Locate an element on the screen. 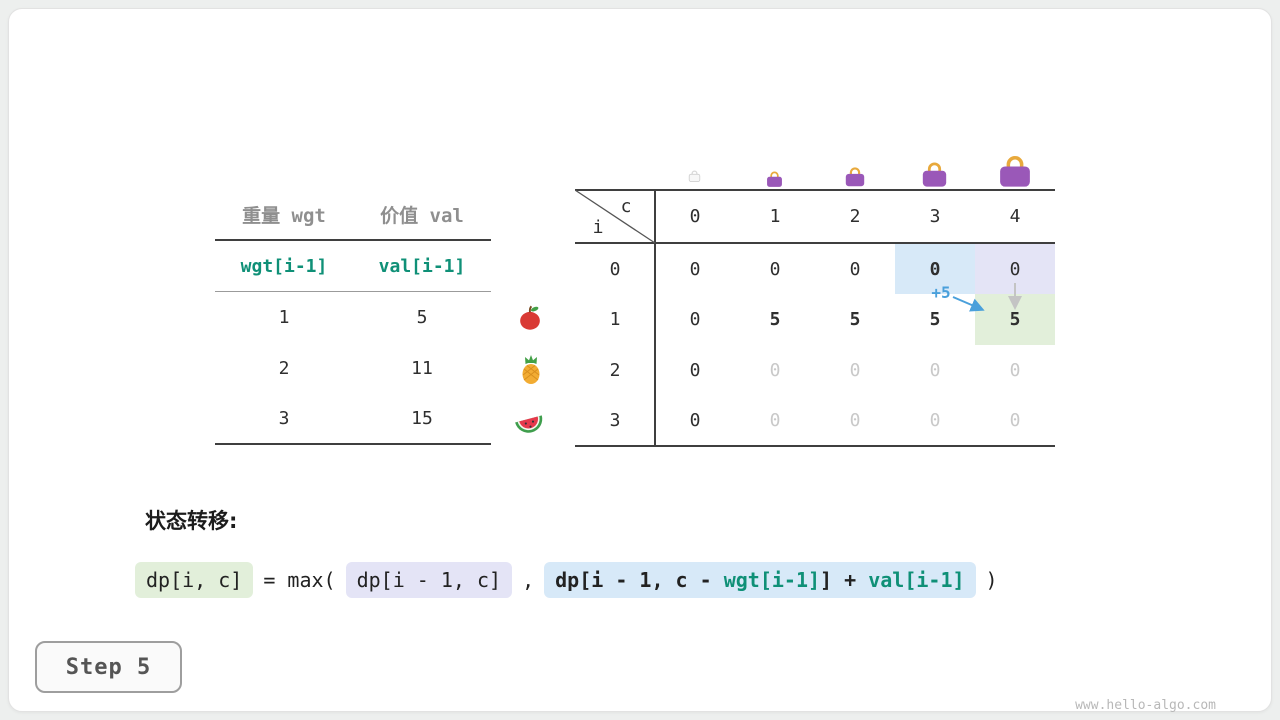  table-row: 1 5 is located at coordinates (353, 317).